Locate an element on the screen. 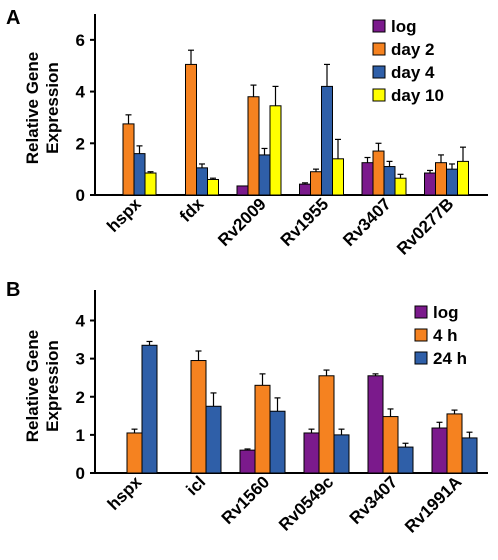 The width and height of the screenshot is (498, 560). panel-a-letter: A is located at coordinates (13, 18).